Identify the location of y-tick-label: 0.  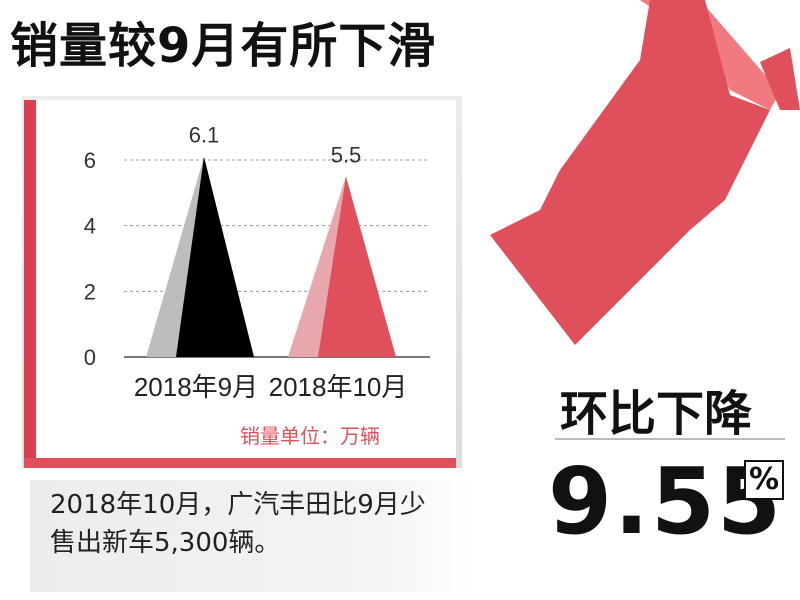
(90, 357).